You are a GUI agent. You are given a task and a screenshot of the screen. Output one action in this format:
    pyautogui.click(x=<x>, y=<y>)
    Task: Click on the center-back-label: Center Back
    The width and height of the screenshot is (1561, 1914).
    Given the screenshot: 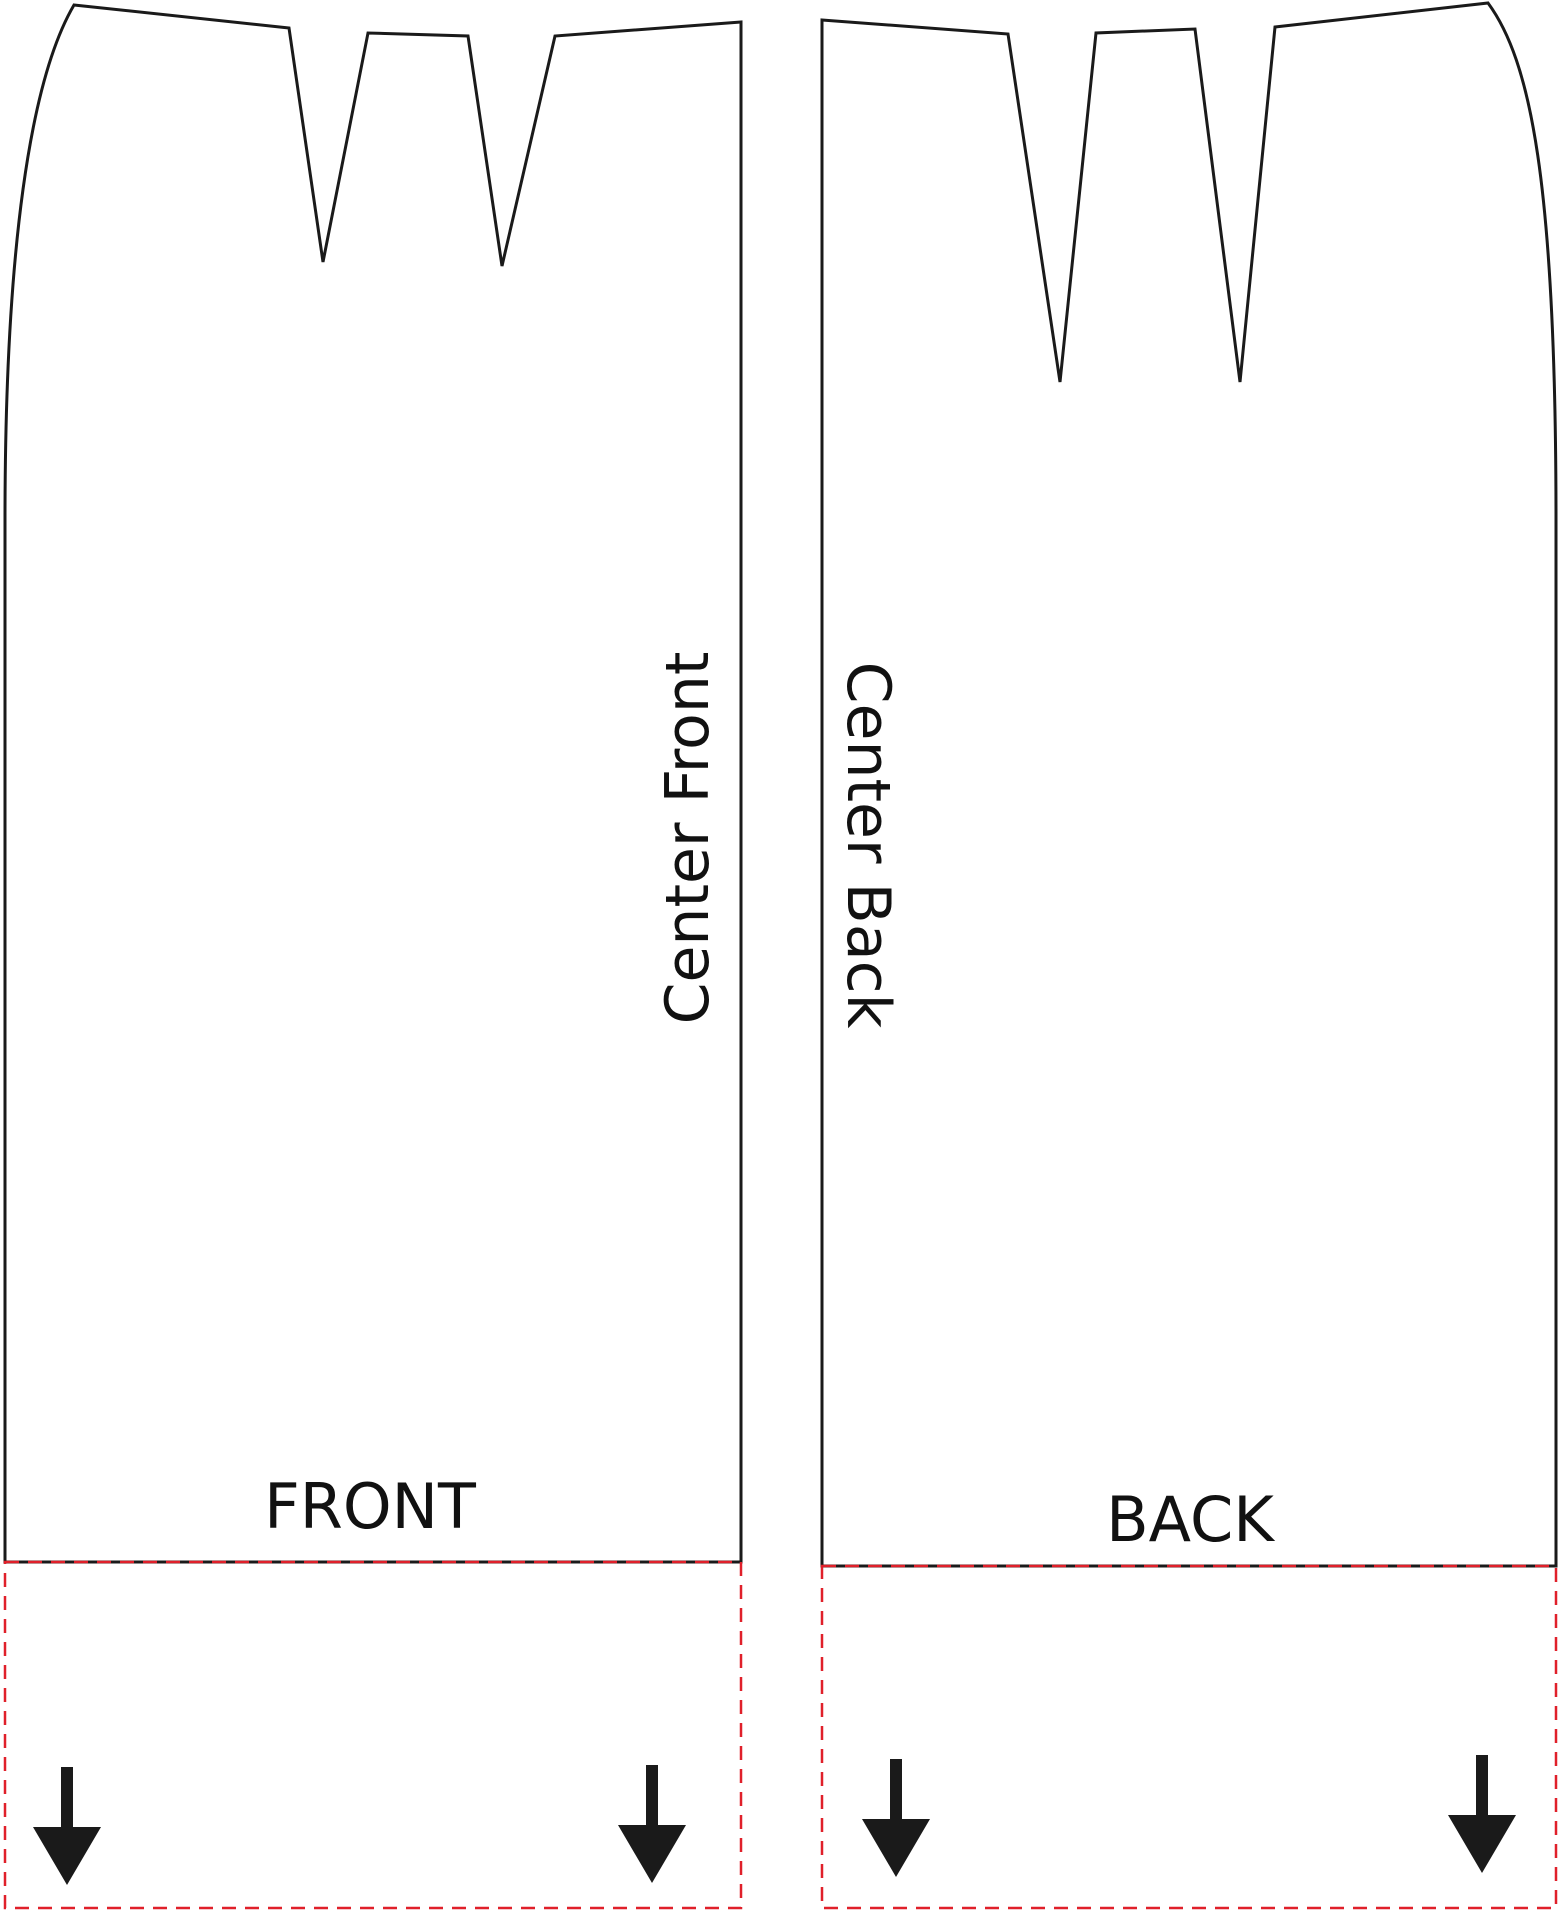 What is the action you would take?
    pyautogui.click(x=868, y=845)
    